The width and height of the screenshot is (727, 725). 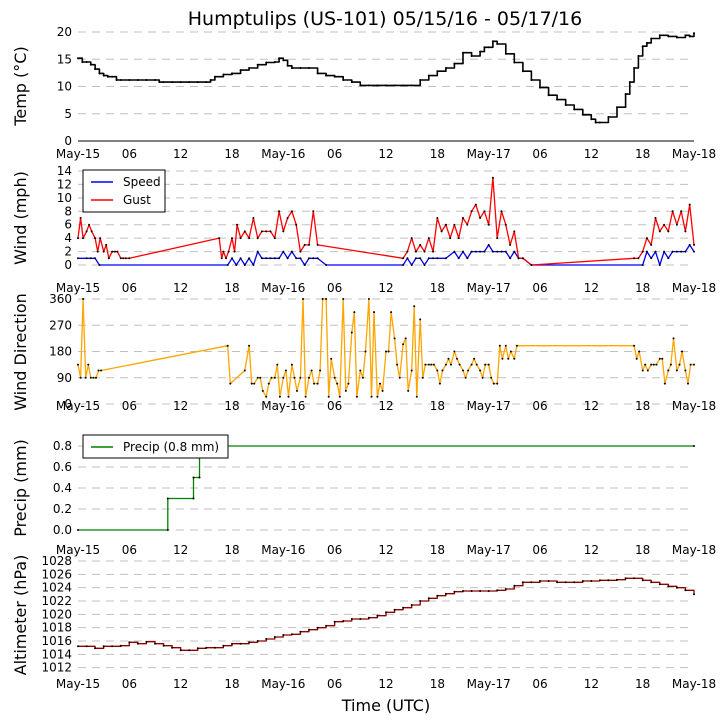 I want to click on y-tick-label: 20, so click(x=64, y=32).